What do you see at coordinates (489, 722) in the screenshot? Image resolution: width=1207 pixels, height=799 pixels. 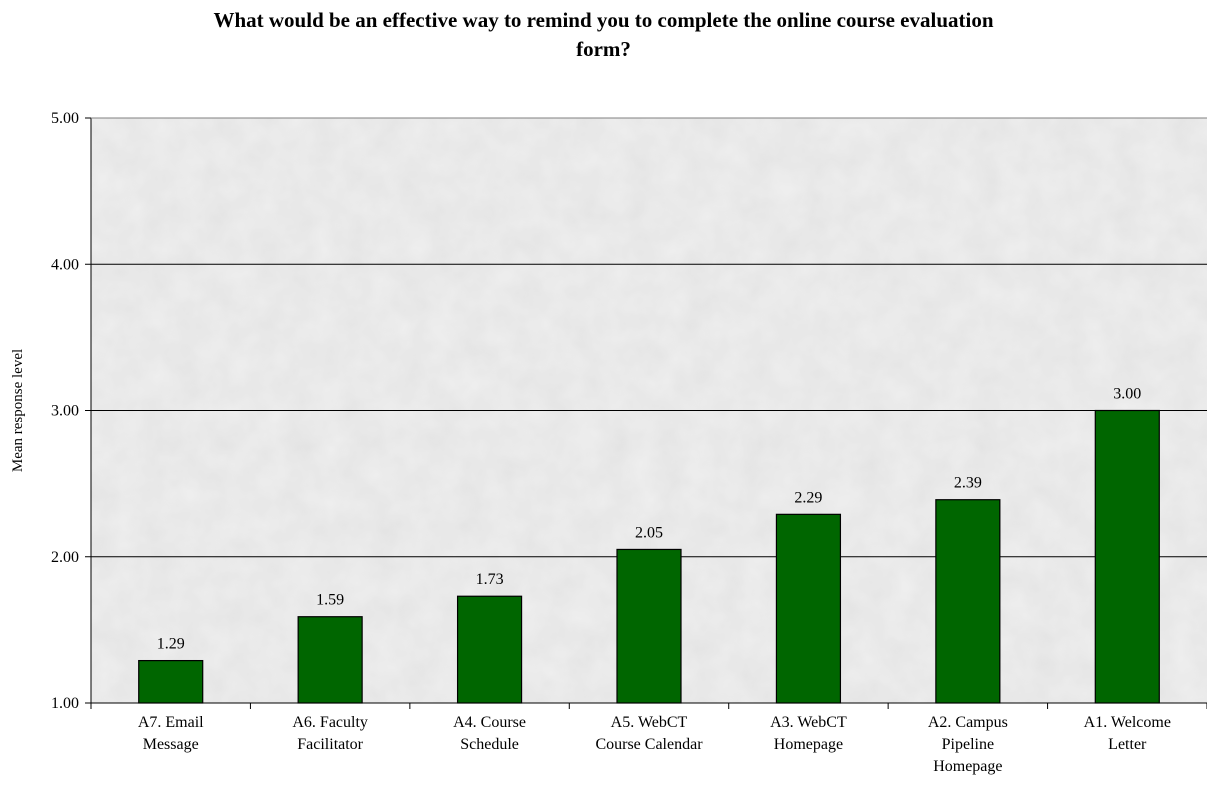 I see `x-category-label-line: A4. Course` at bounding box center [489, 722].